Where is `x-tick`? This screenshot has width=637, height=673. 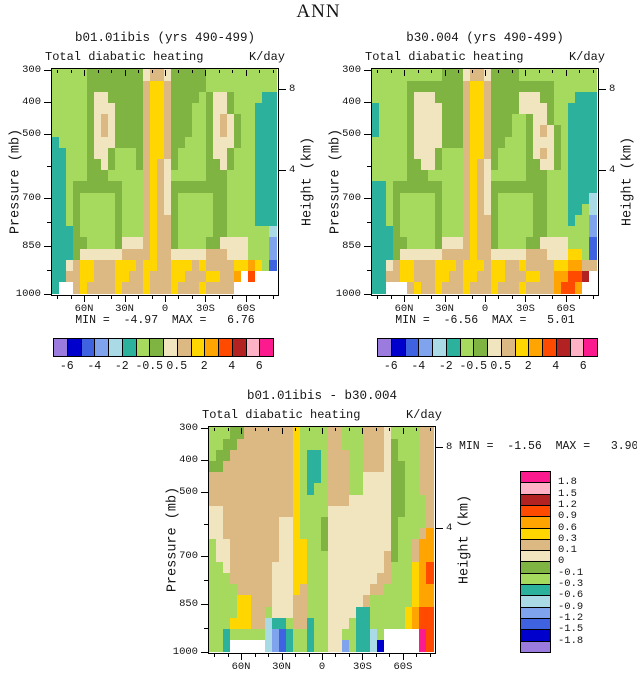
x-tick is located at coordinates (526, 298).